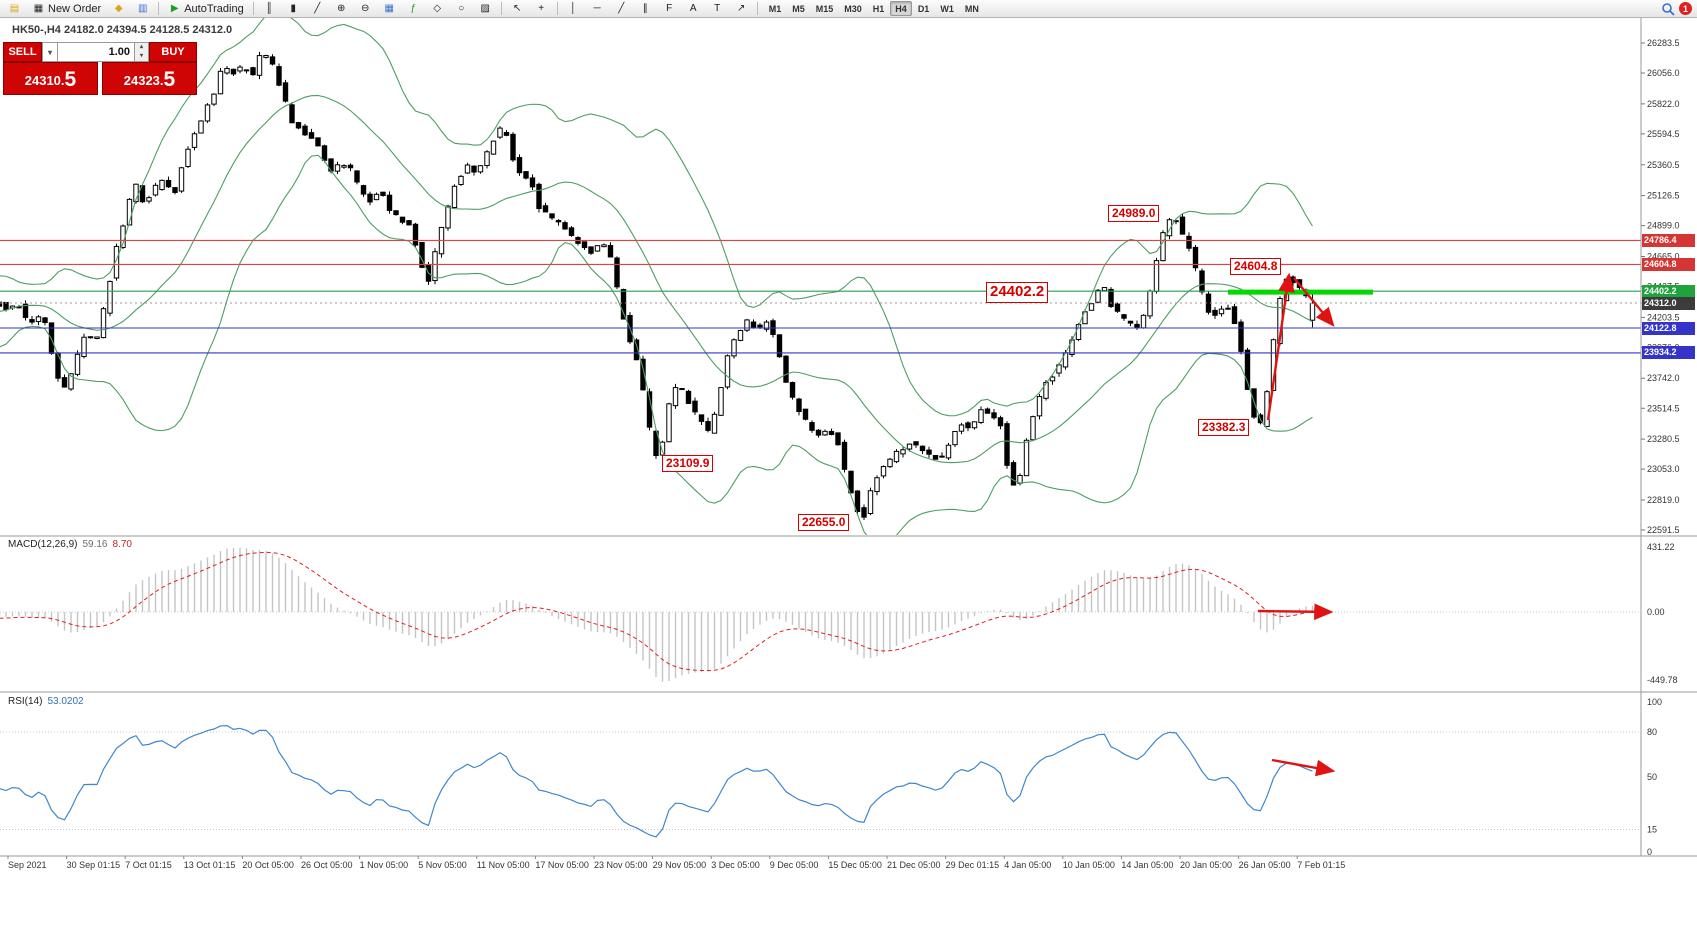  I want to click on profiles-button: ◆, so click(118, 9).